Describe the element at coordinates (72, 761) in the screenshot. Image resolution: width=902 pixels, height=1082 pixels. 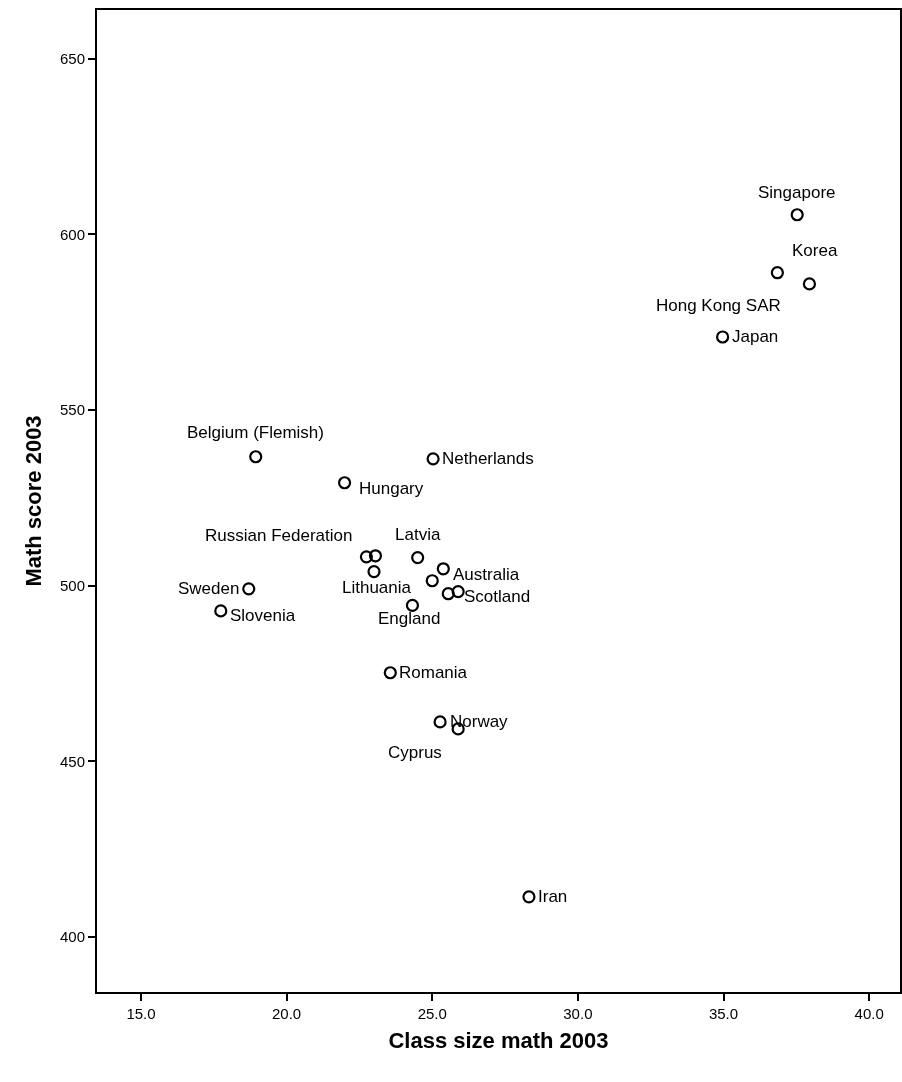
I see `y-tick-label: 450` at that location.